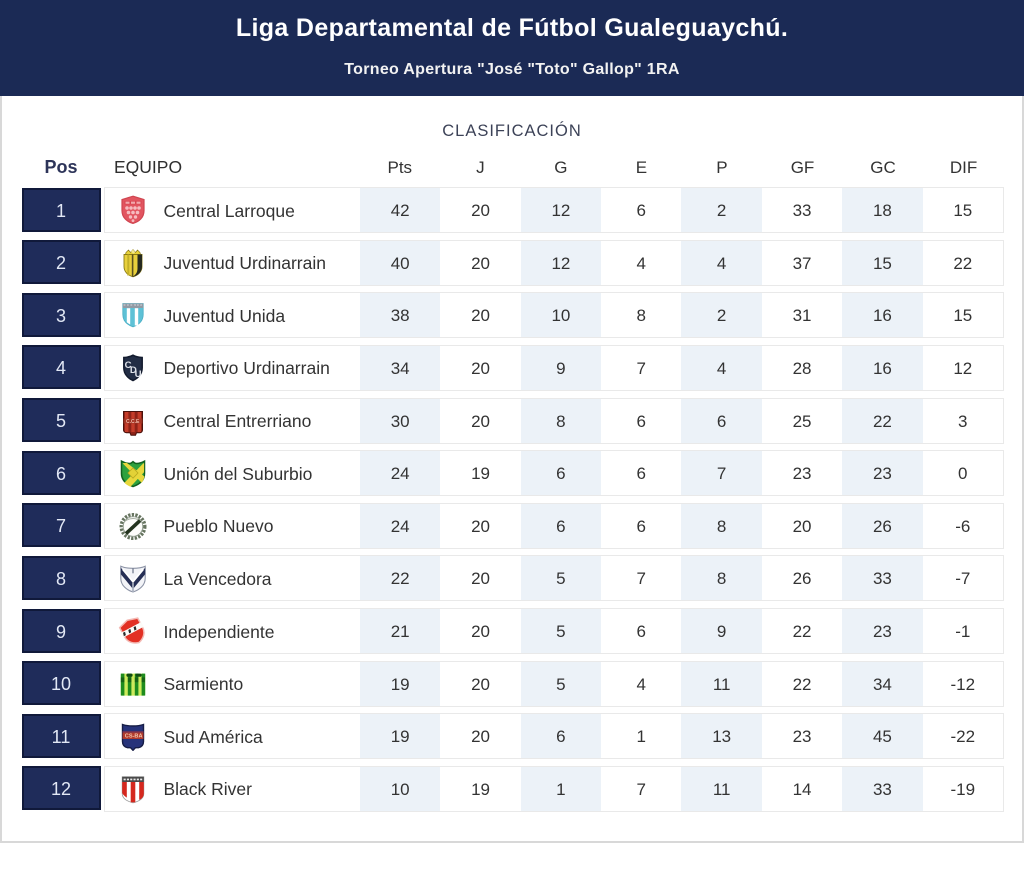 Image resolution: width=1024 pixels, height=875 pixels. Describe the element at coordinates (132, 370) in the screenshot. I see `svg-text: D` at that location.